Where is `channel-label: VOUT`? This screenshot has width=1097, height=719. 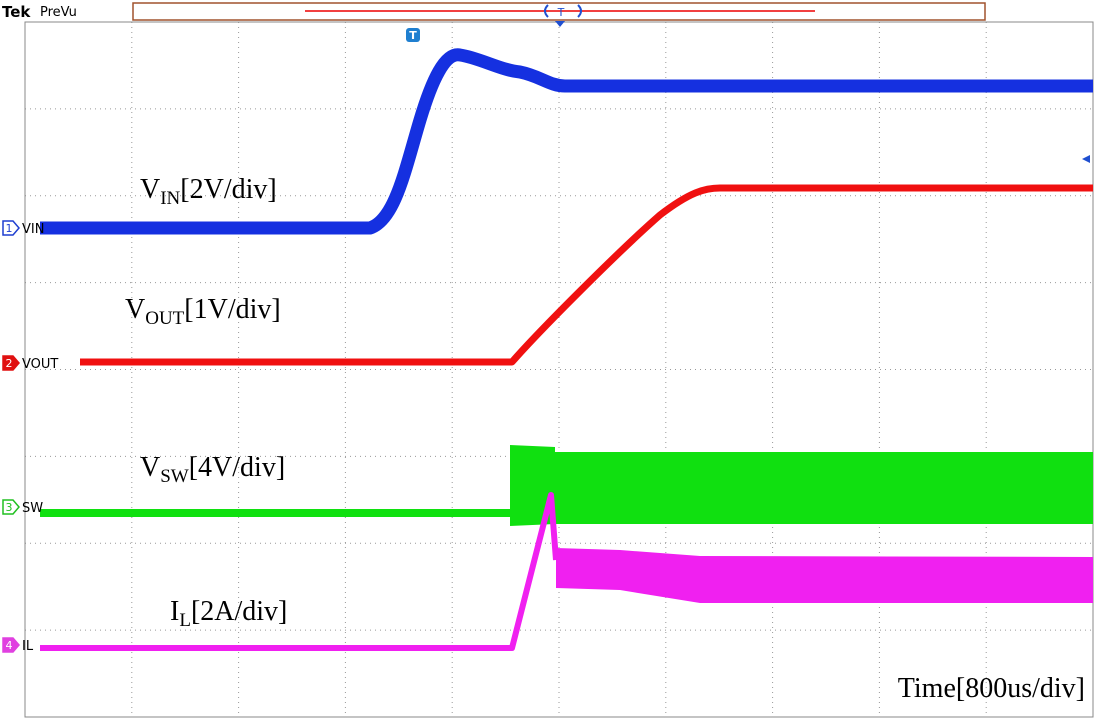 channel-label: VOUT is located at coordinates (40, 364).